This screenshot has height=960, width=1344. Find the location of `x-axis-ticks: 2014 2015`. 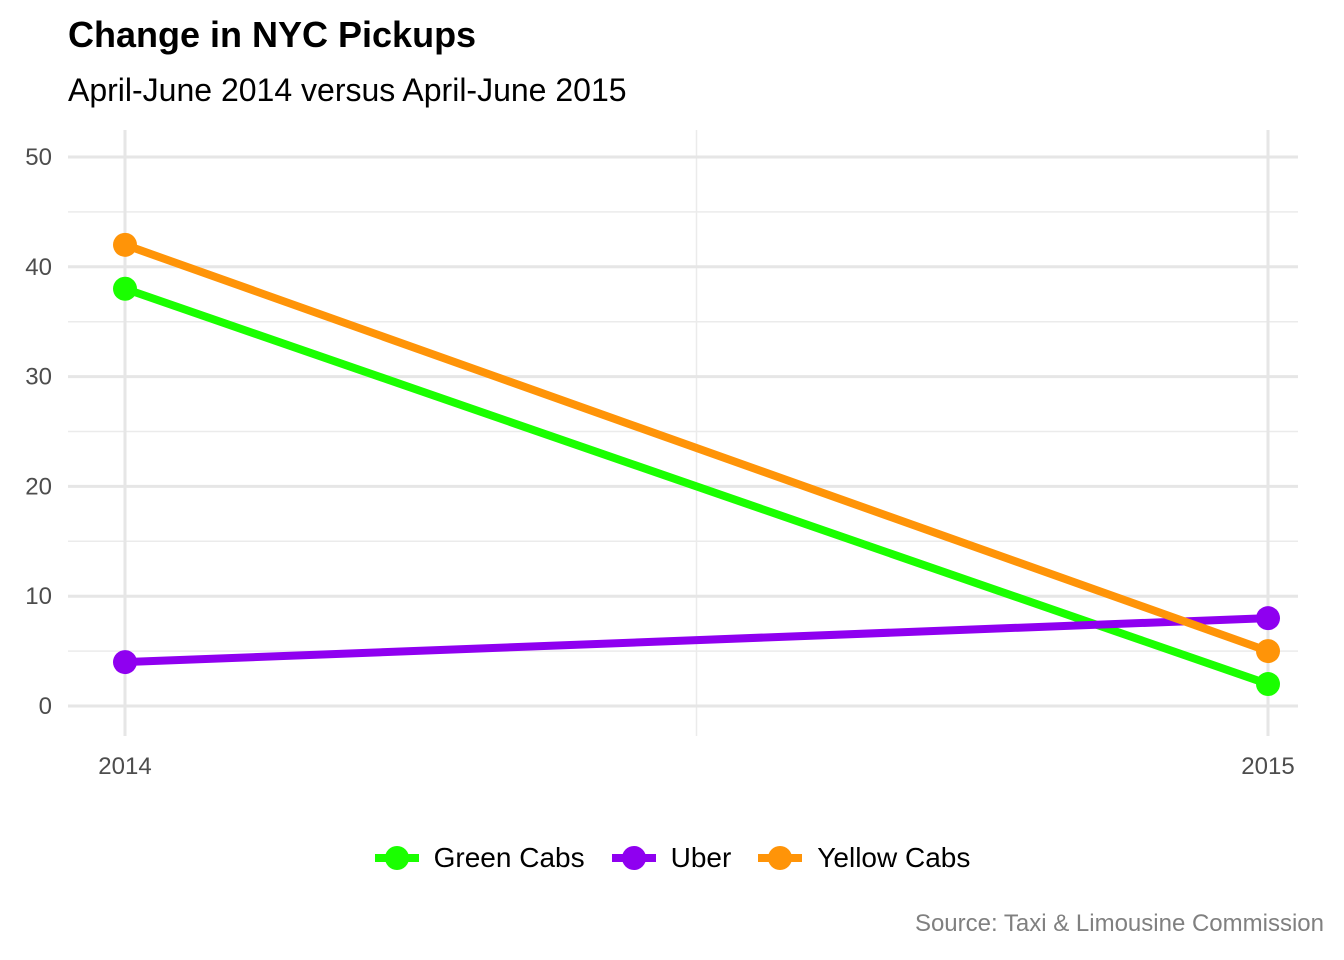

x-axis-ticks: 2014 2015 is located at coordinates (696, 766).